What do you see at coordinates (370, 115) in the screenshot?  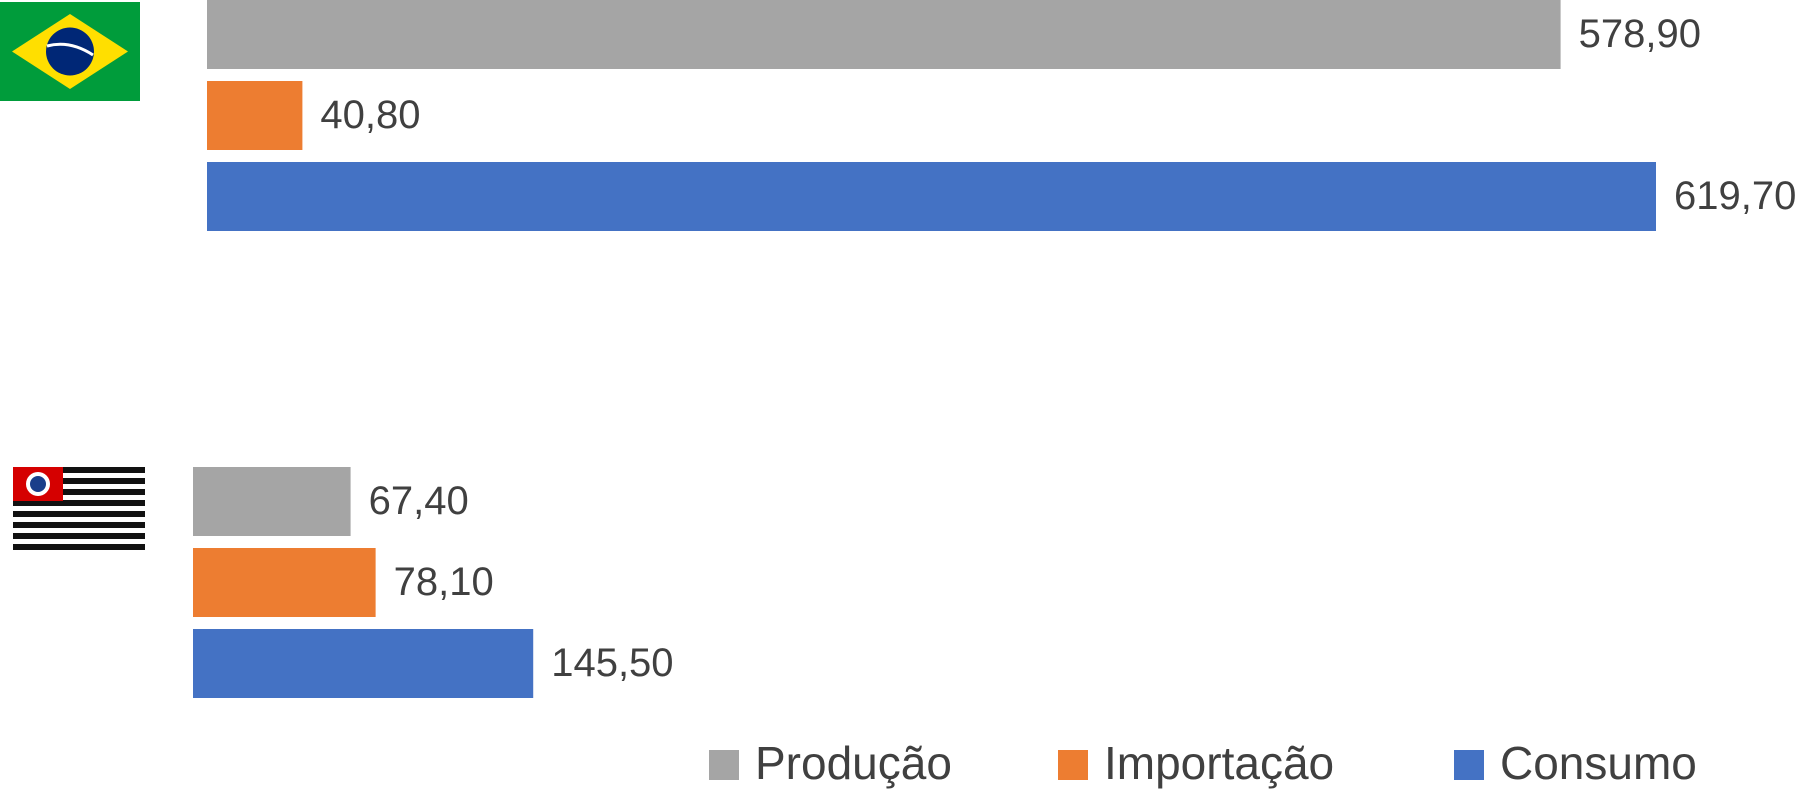 I see `value-label: 40,80` at bounding box center [370, 115].